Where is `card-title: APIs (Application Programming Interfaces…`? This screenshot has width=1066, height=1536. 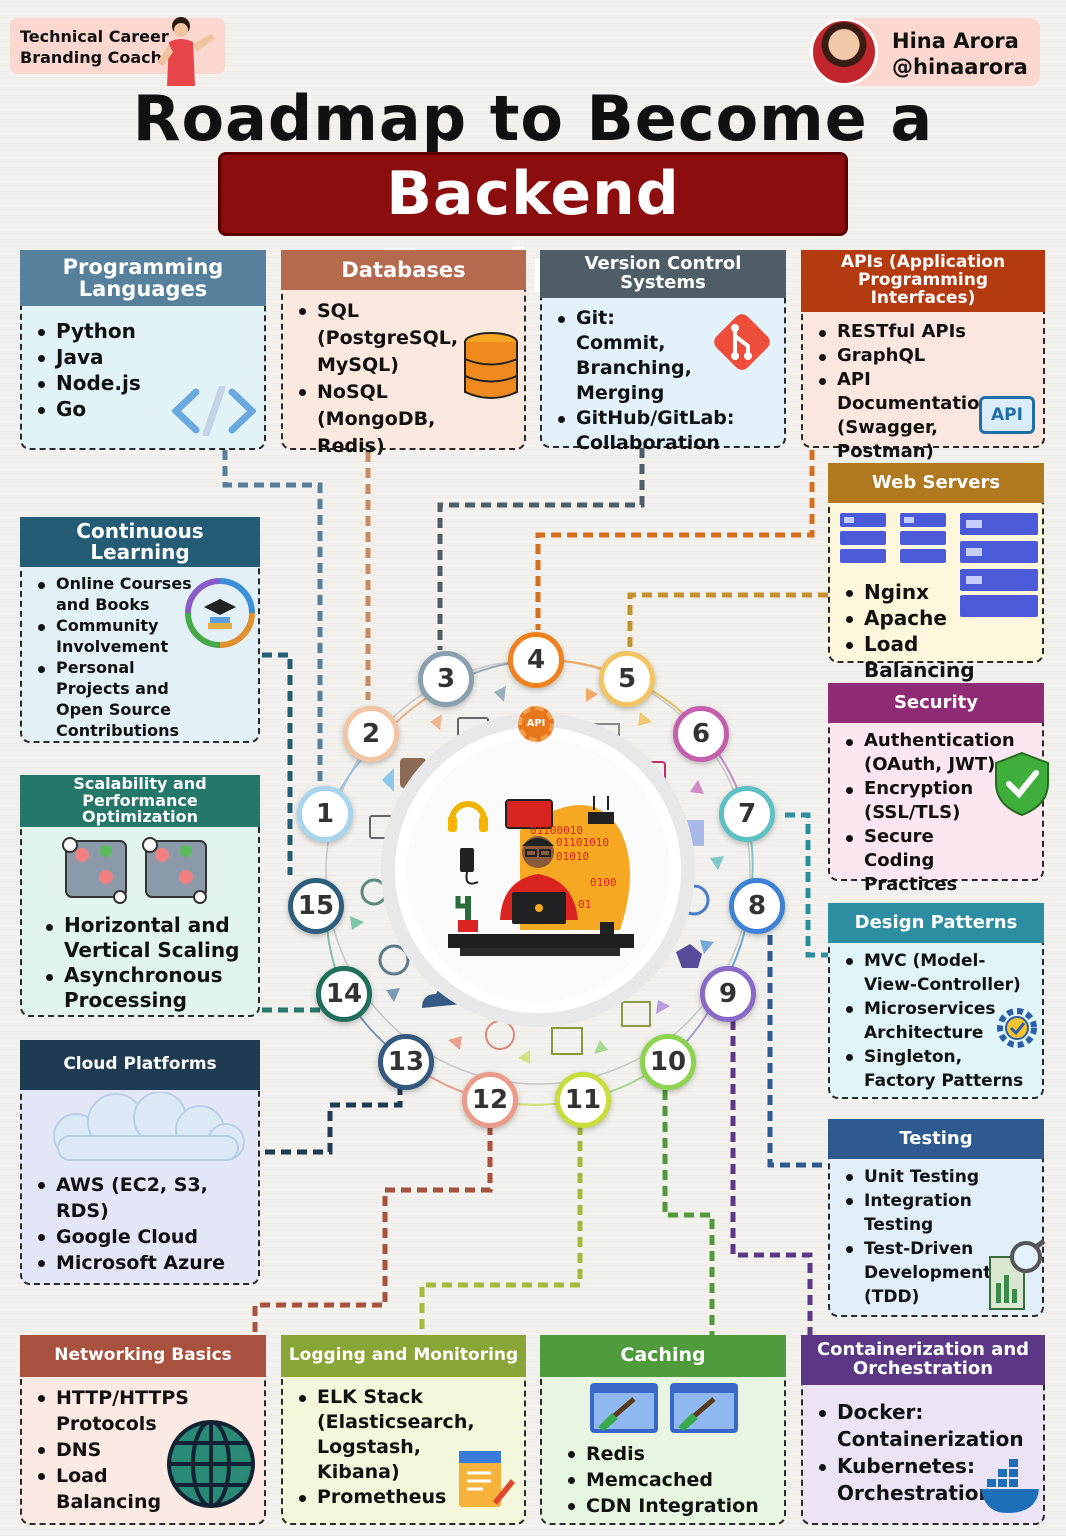 card-title: APIs (Application Programming Interfaces… is located at coordinates (923, 281).